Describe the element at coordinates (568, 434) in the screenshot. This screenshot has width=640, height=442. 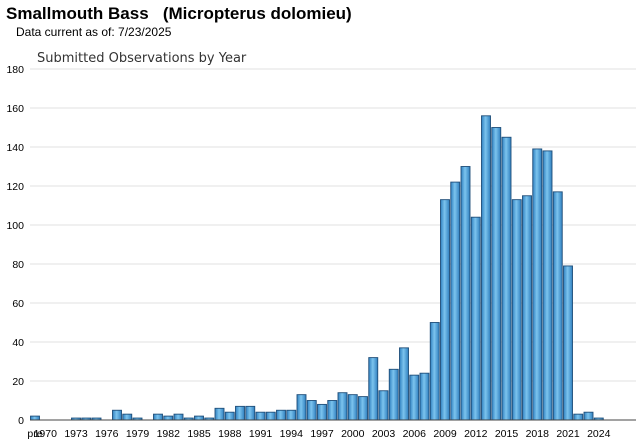
I see `x-tick-label: 2021` at that location.